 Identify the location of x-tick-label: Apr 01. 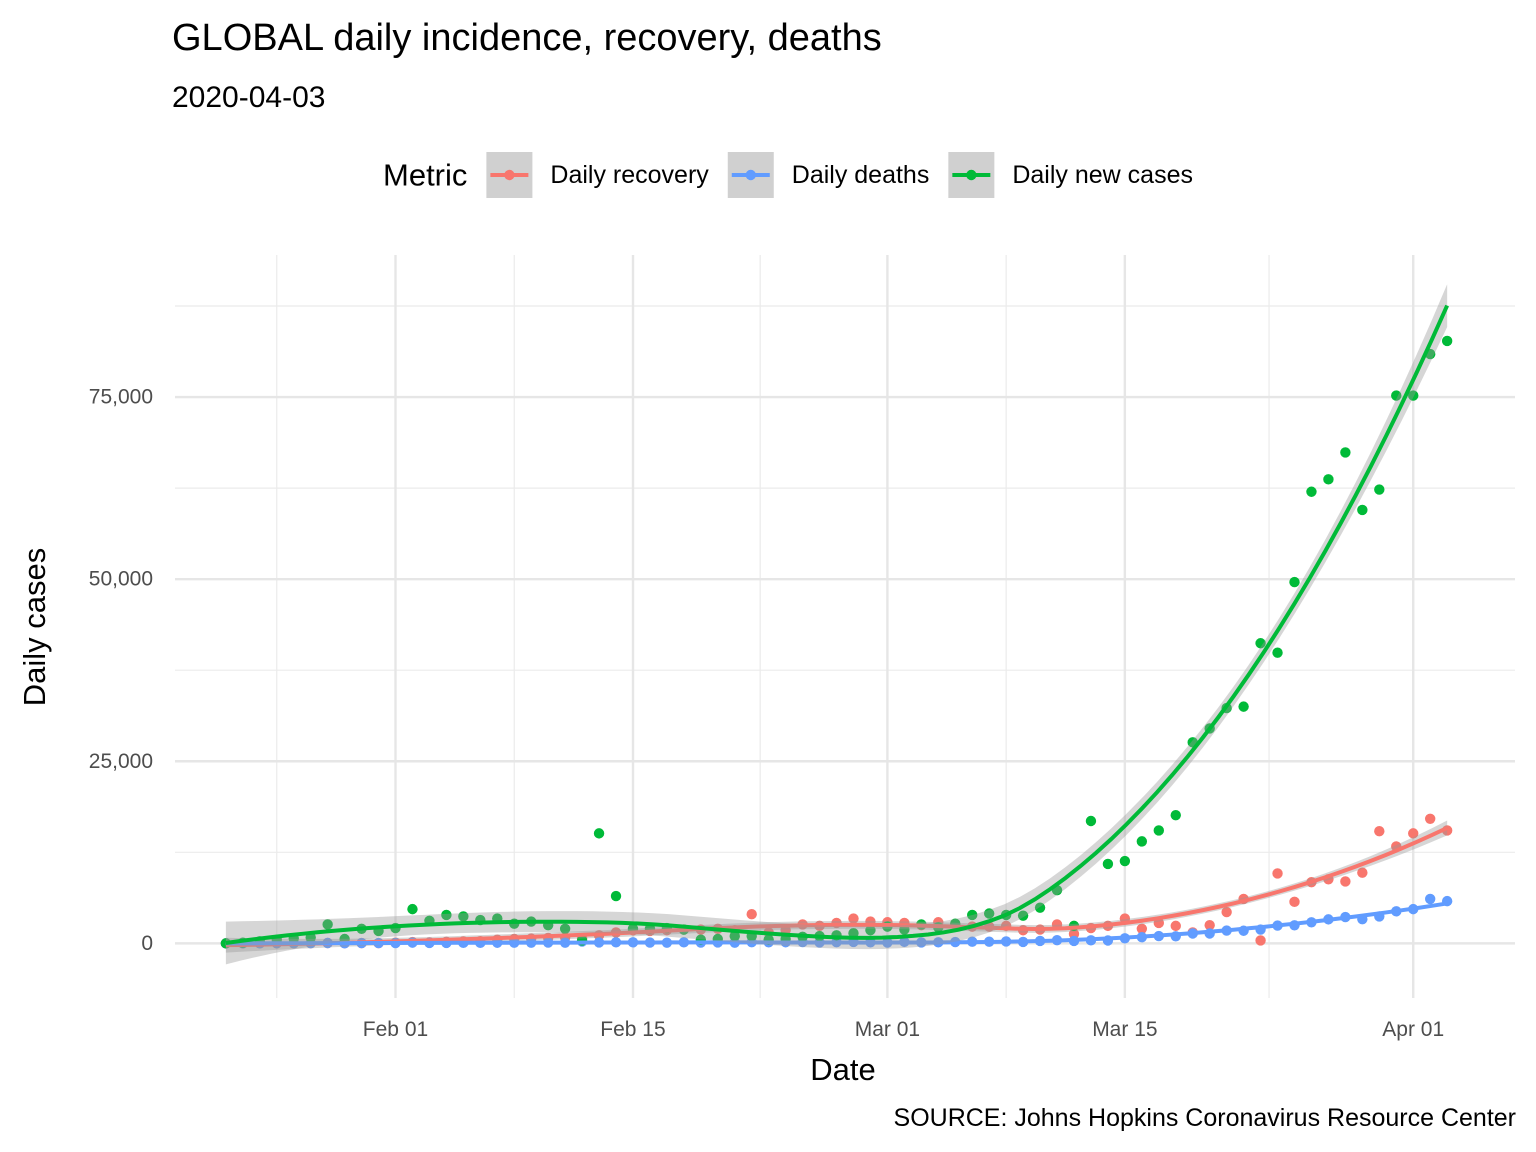
(1413, 1029).